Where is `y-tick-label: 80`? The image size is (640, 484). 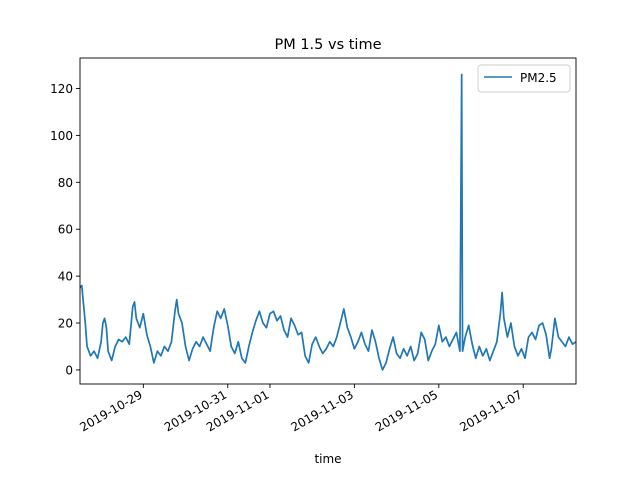 y-tick-label: 80 is located at coordinates (65, 183).